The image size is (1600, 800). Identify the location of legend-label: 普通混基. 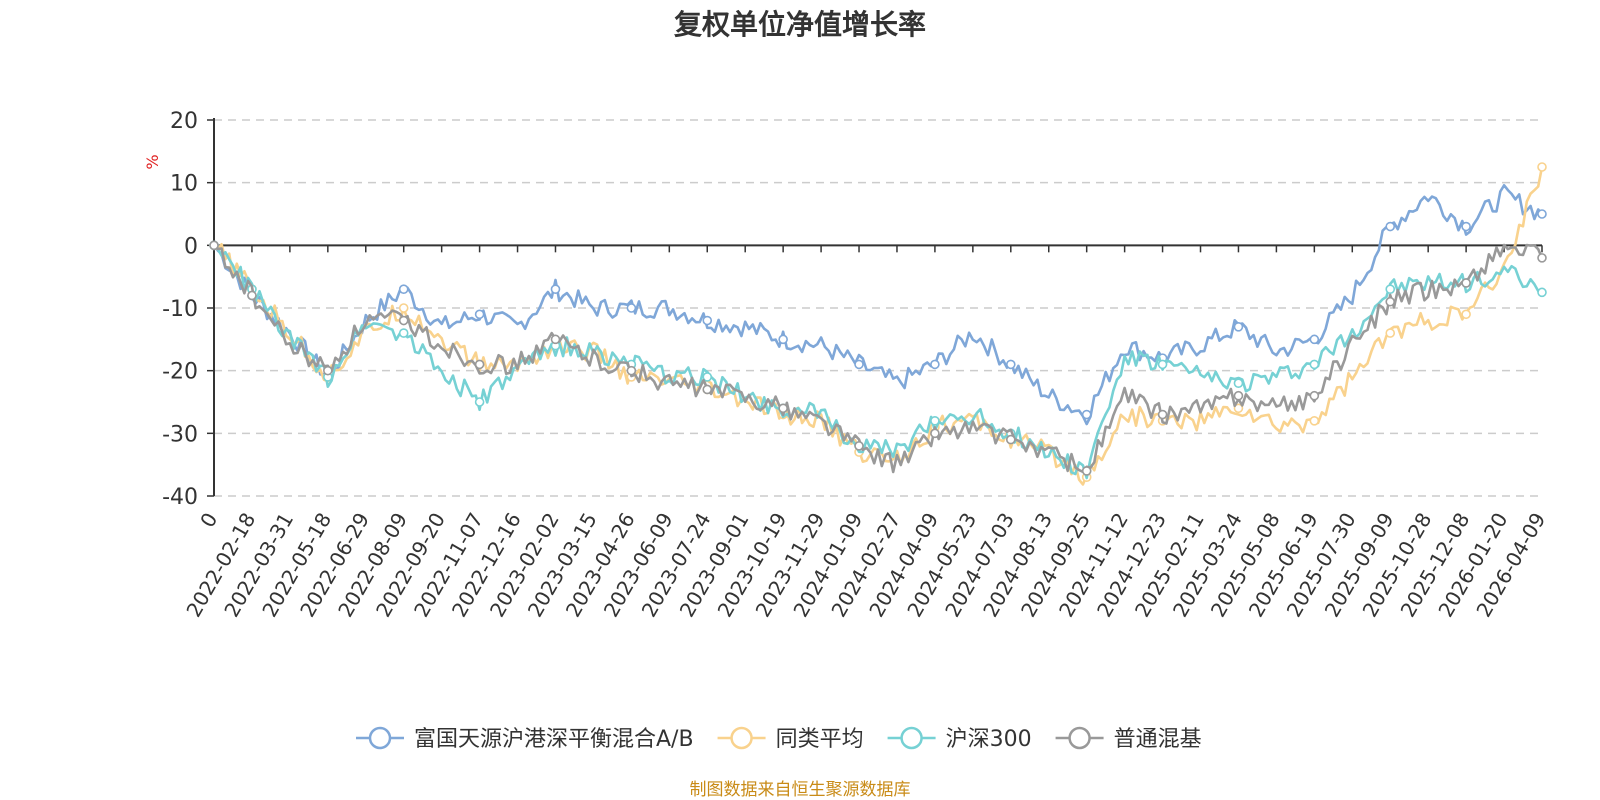
(1158, 739).